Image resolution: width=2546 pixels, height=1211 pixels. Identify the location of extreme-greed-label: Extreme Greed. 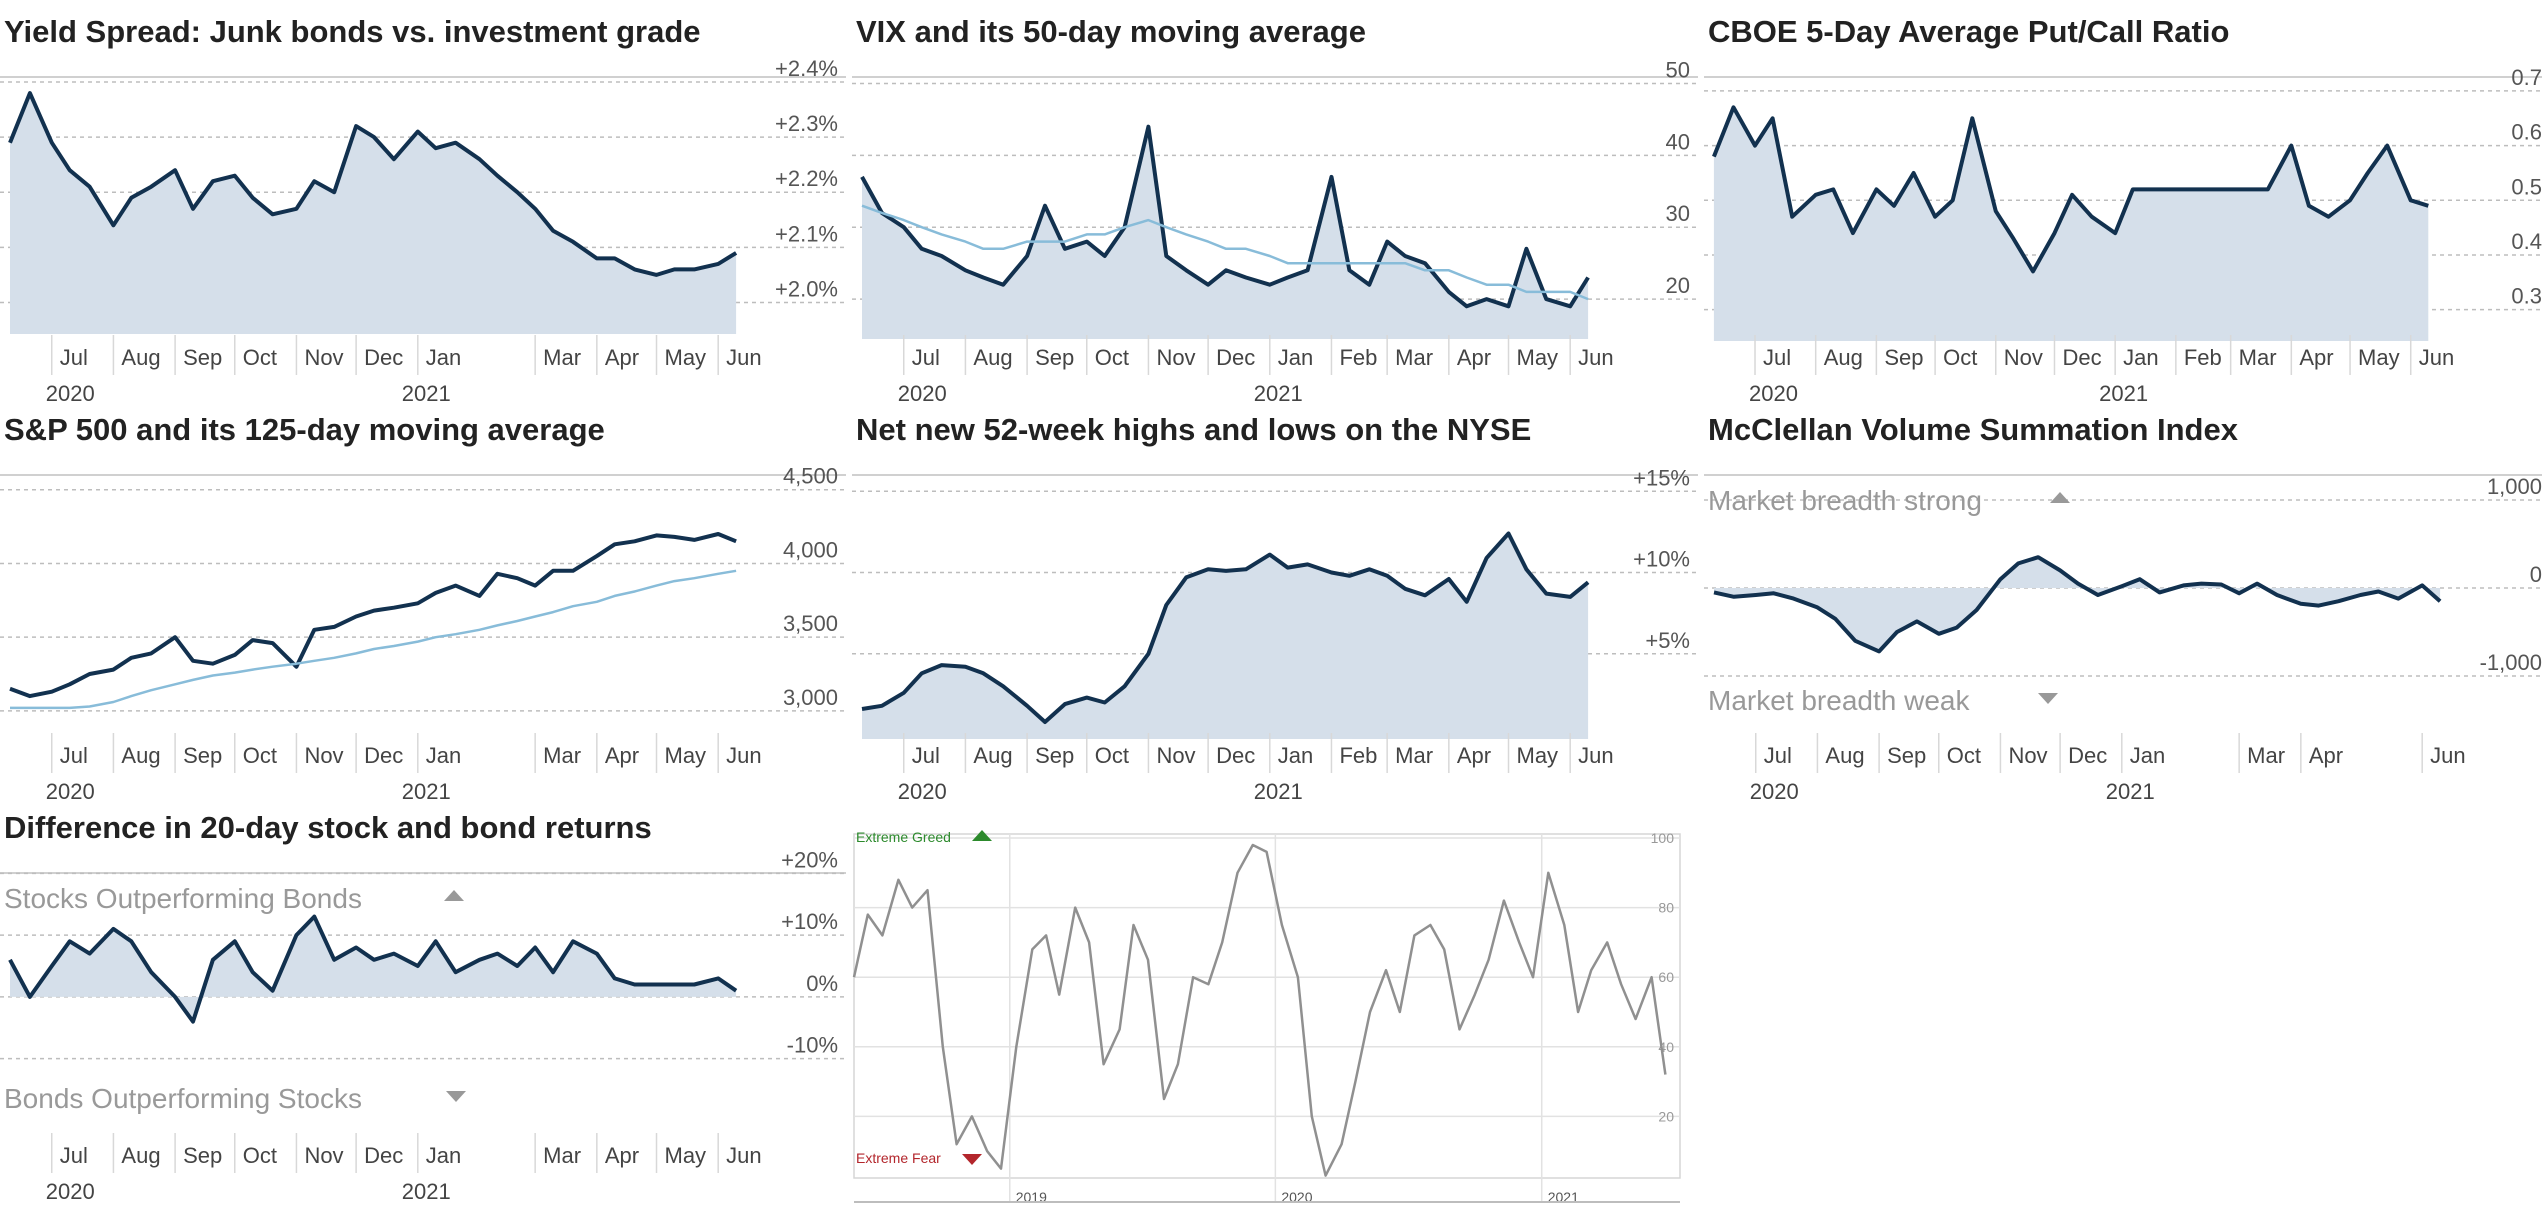
(903, 837).